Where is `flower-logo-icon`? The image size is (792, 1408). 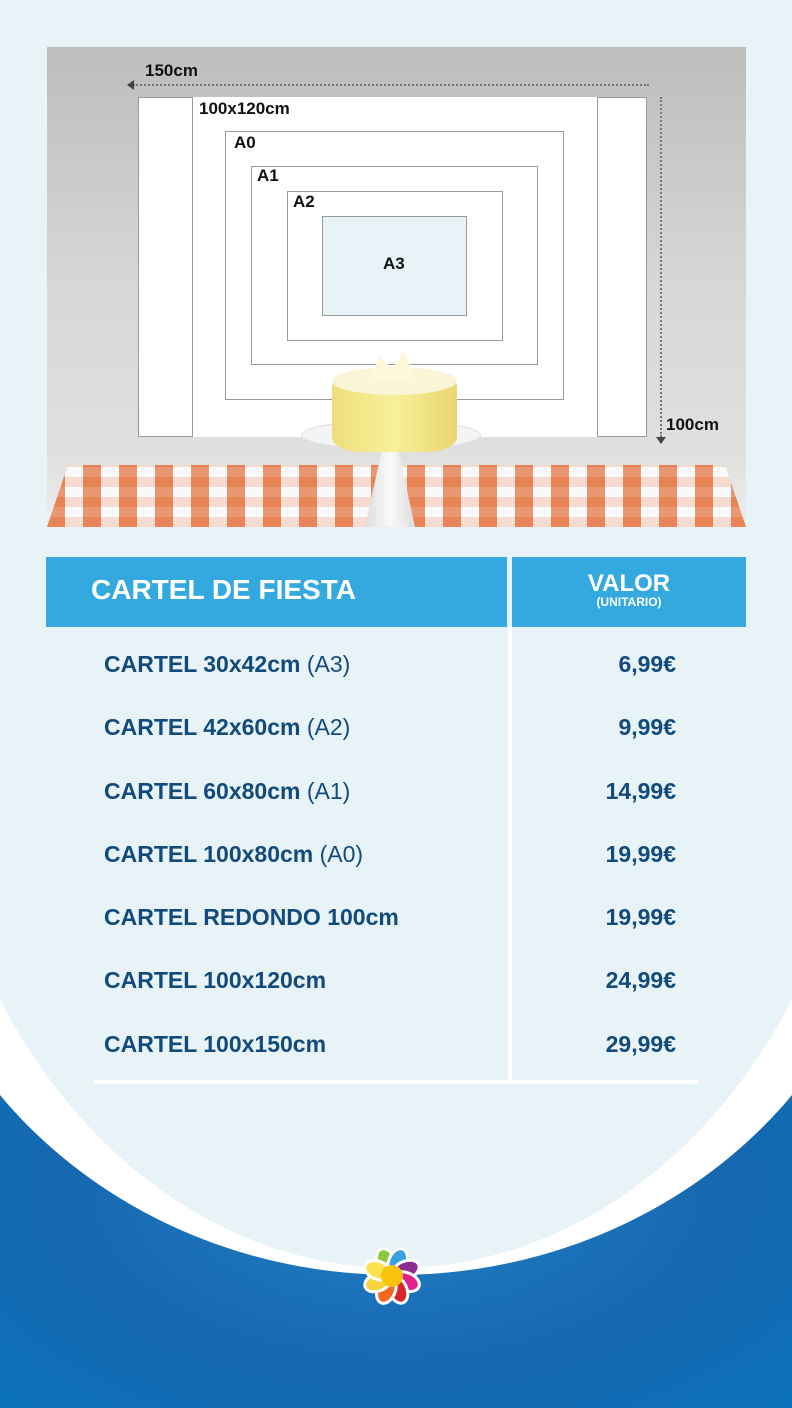 flower-logo-icon is located at coordinates (392, 1276).